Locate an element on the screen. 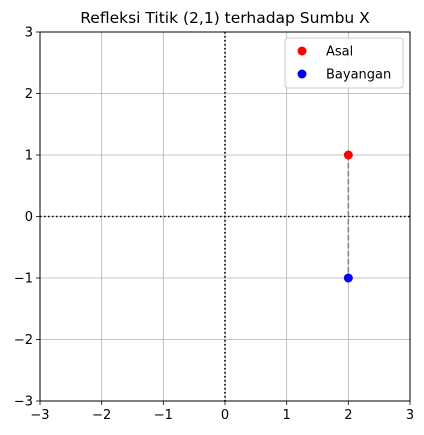  x-tick-label: 0 is located at coordinates (225, 415).